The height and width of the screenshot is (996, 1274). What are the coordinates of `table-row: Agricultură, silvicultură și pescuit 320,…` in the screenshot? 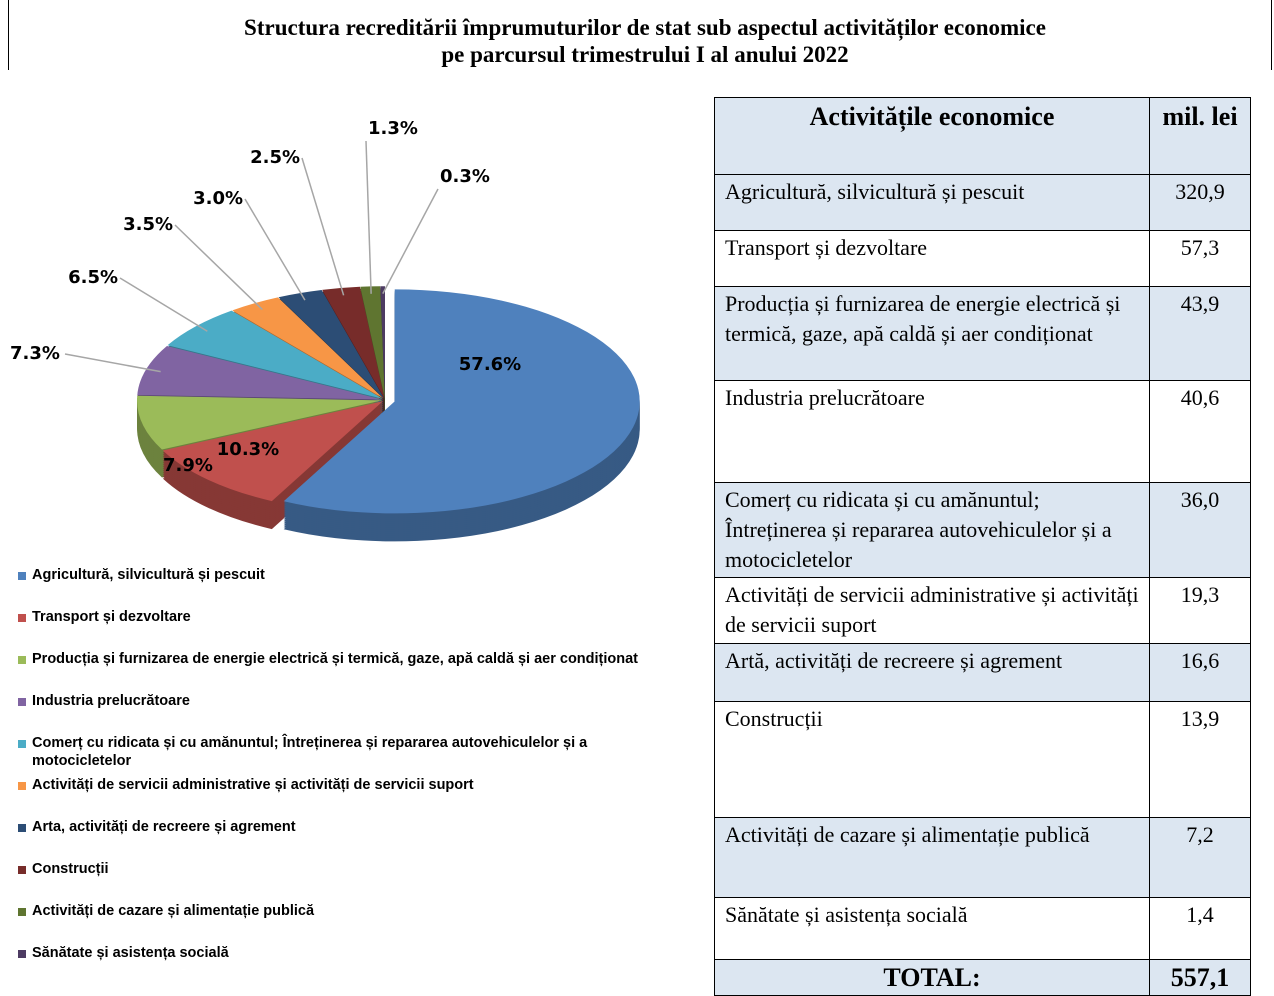 It's located at (982, 202).